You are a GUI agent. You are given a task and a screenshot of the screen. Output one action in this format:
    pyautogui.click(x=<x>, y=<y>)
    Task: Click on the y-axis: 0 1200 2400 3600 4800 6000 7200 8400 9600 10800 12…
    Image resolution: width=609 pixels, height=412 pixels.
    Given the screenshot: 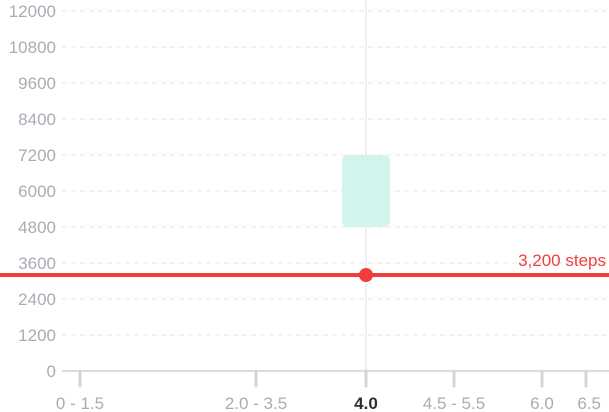 What is the action you would take?
    pyautogui.click(x=32, y=191)
    